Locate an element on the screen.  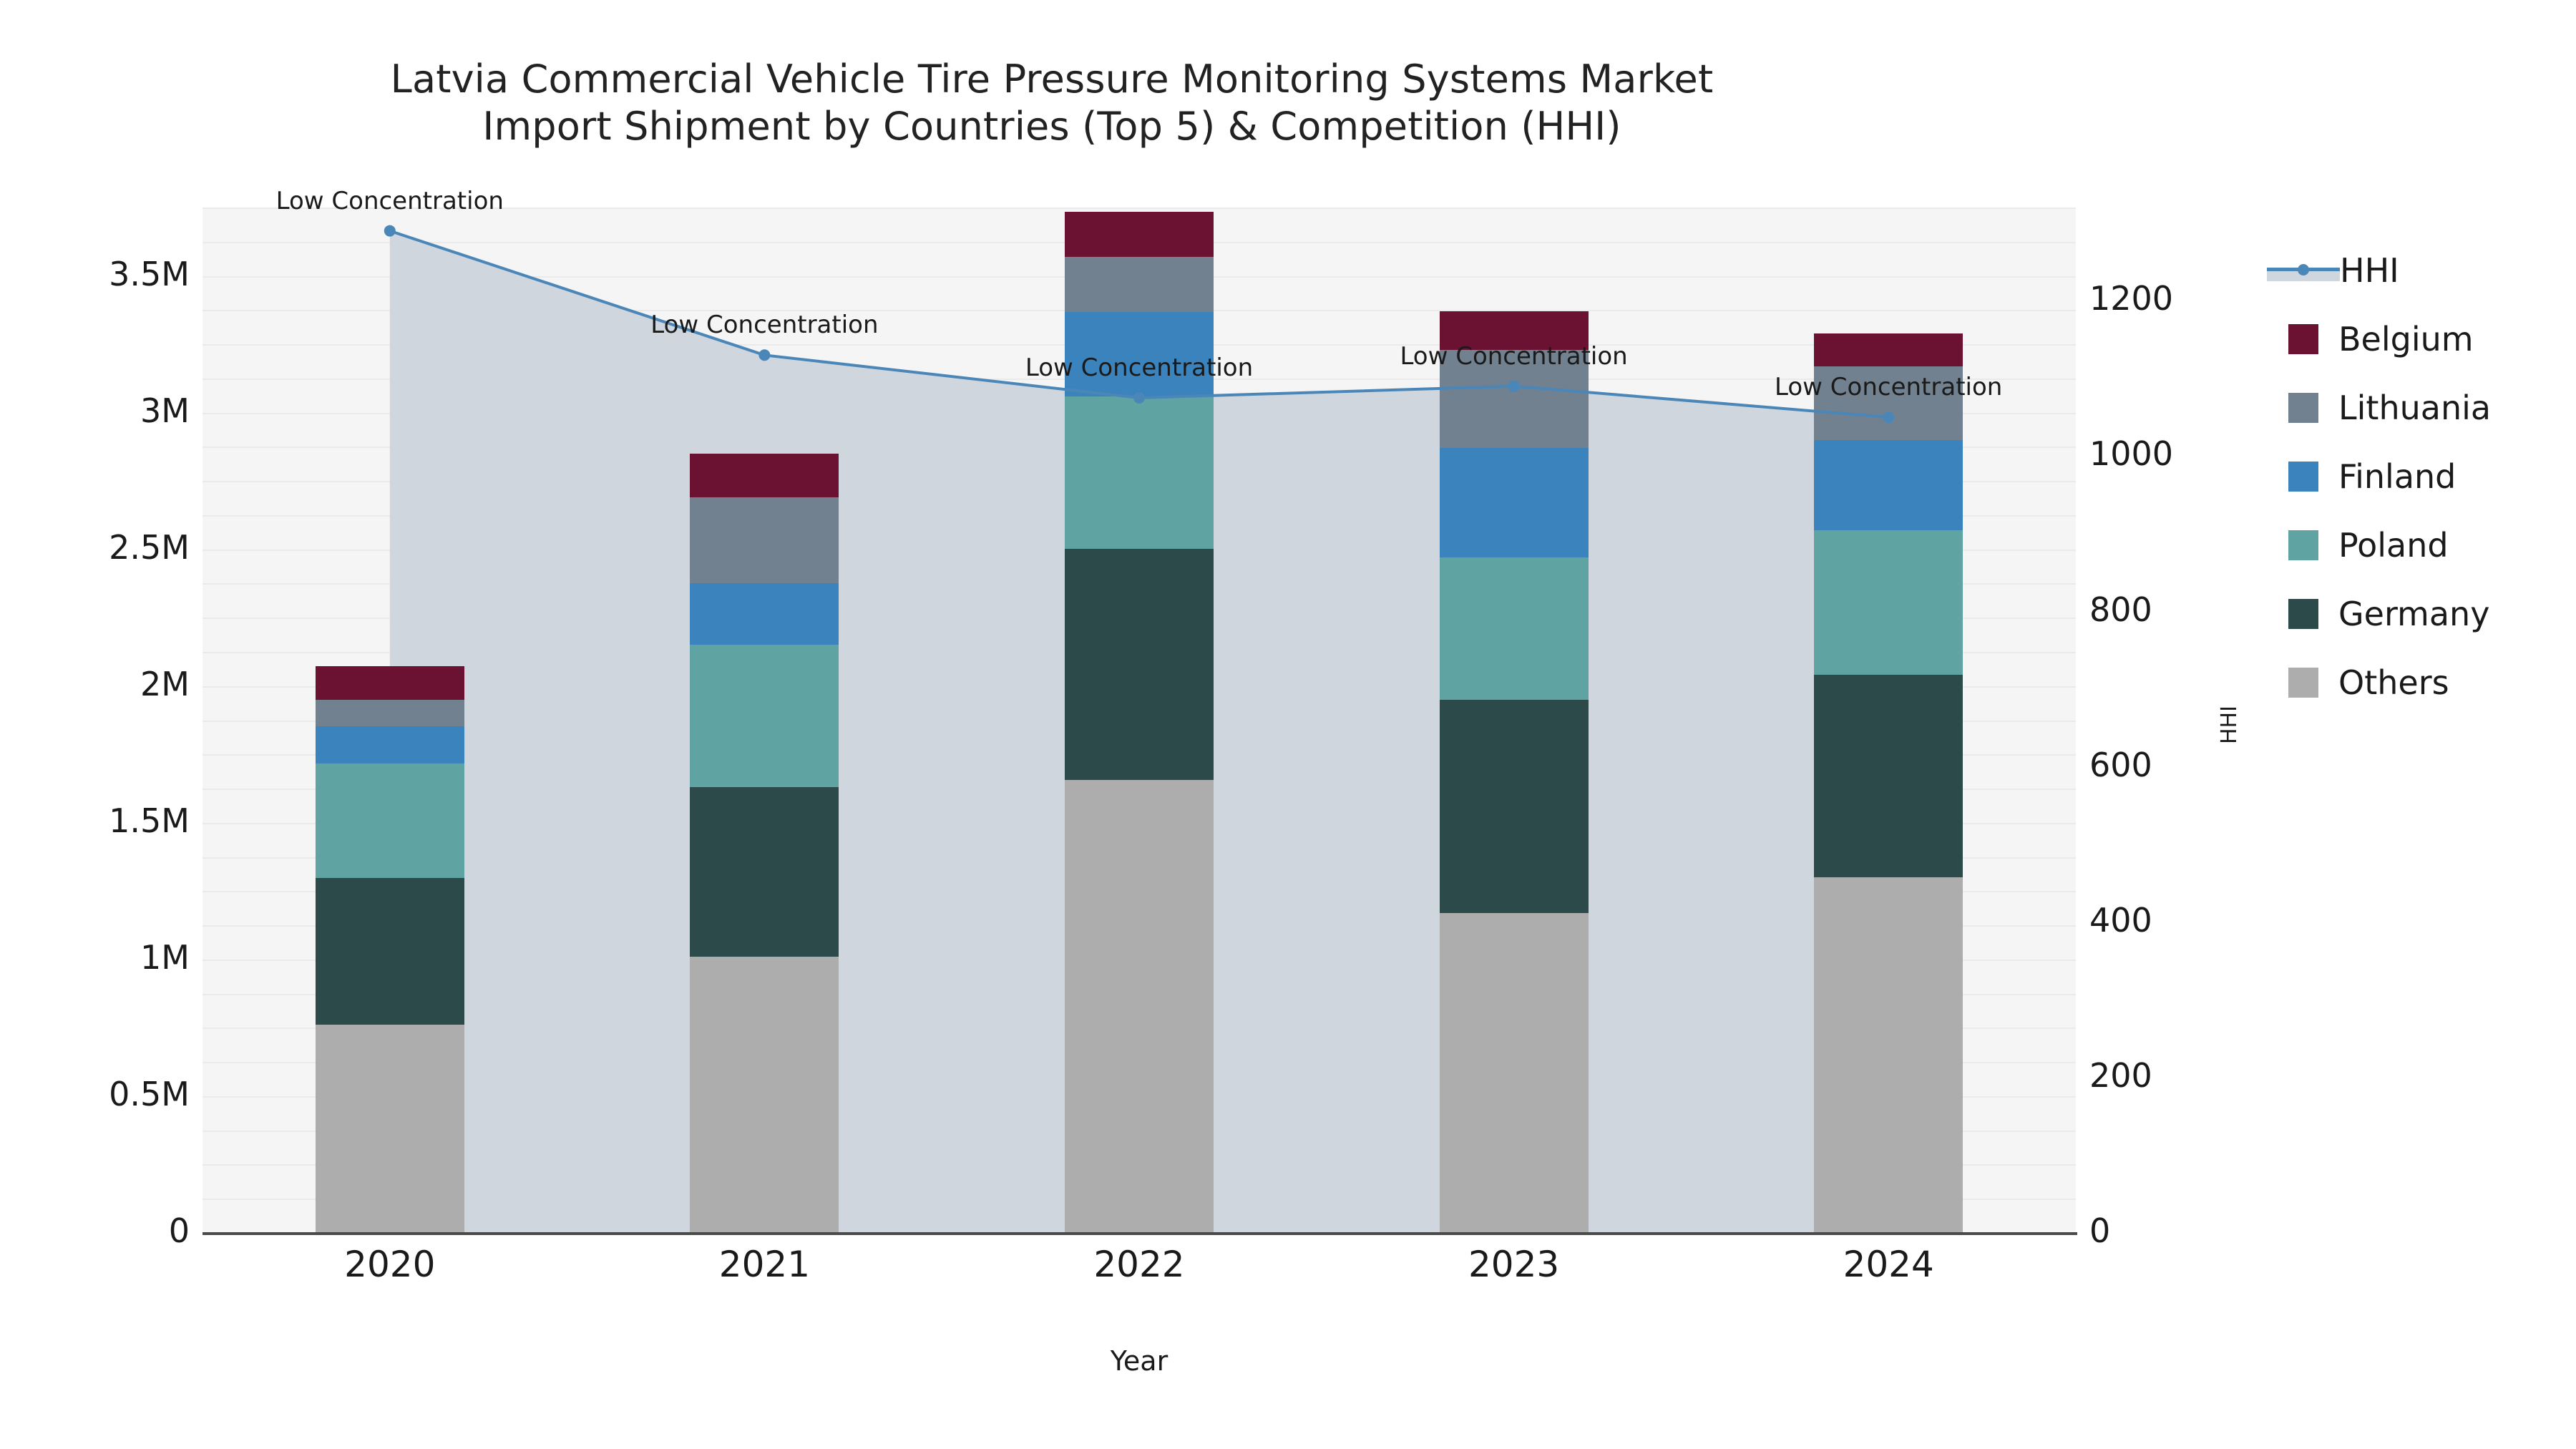
y-axis-right-tick-label: 200 is located at coordinates (2120, 1075).